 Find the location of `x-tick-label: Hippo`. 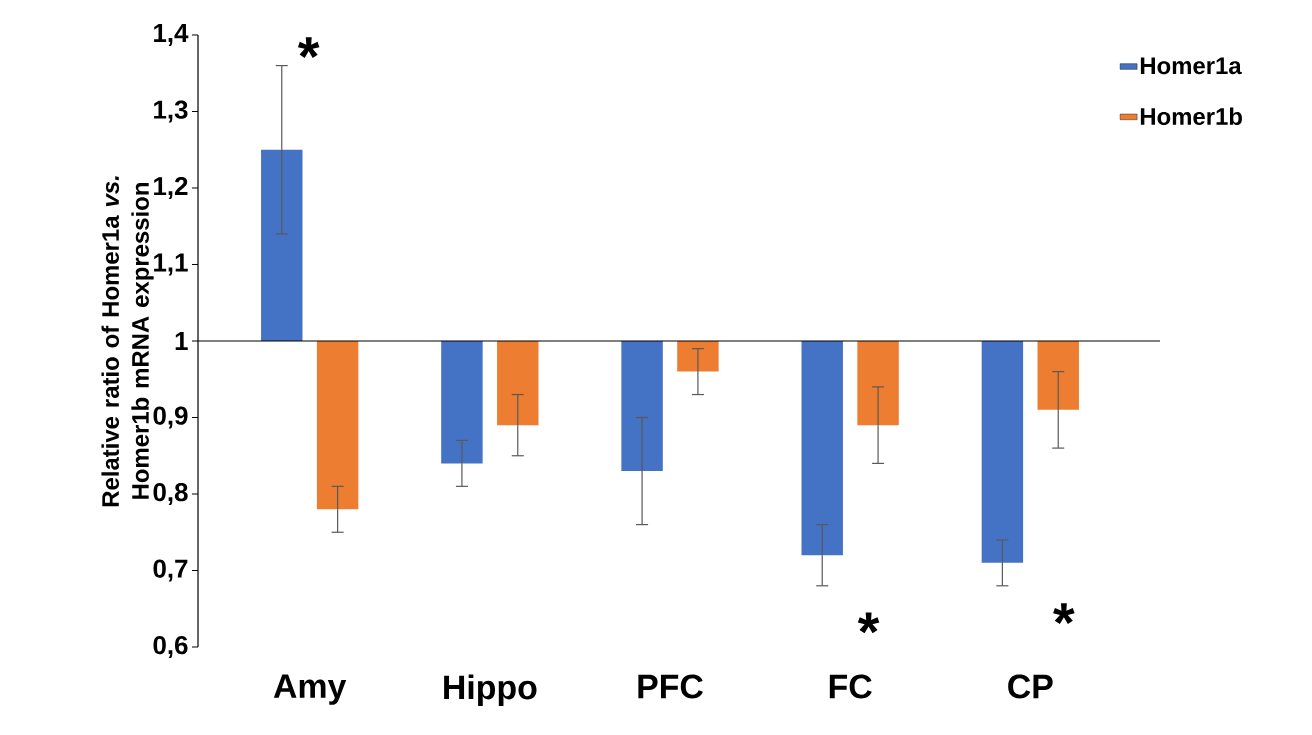

x-tick-label: Hippo is located at coordinates (490, 690).